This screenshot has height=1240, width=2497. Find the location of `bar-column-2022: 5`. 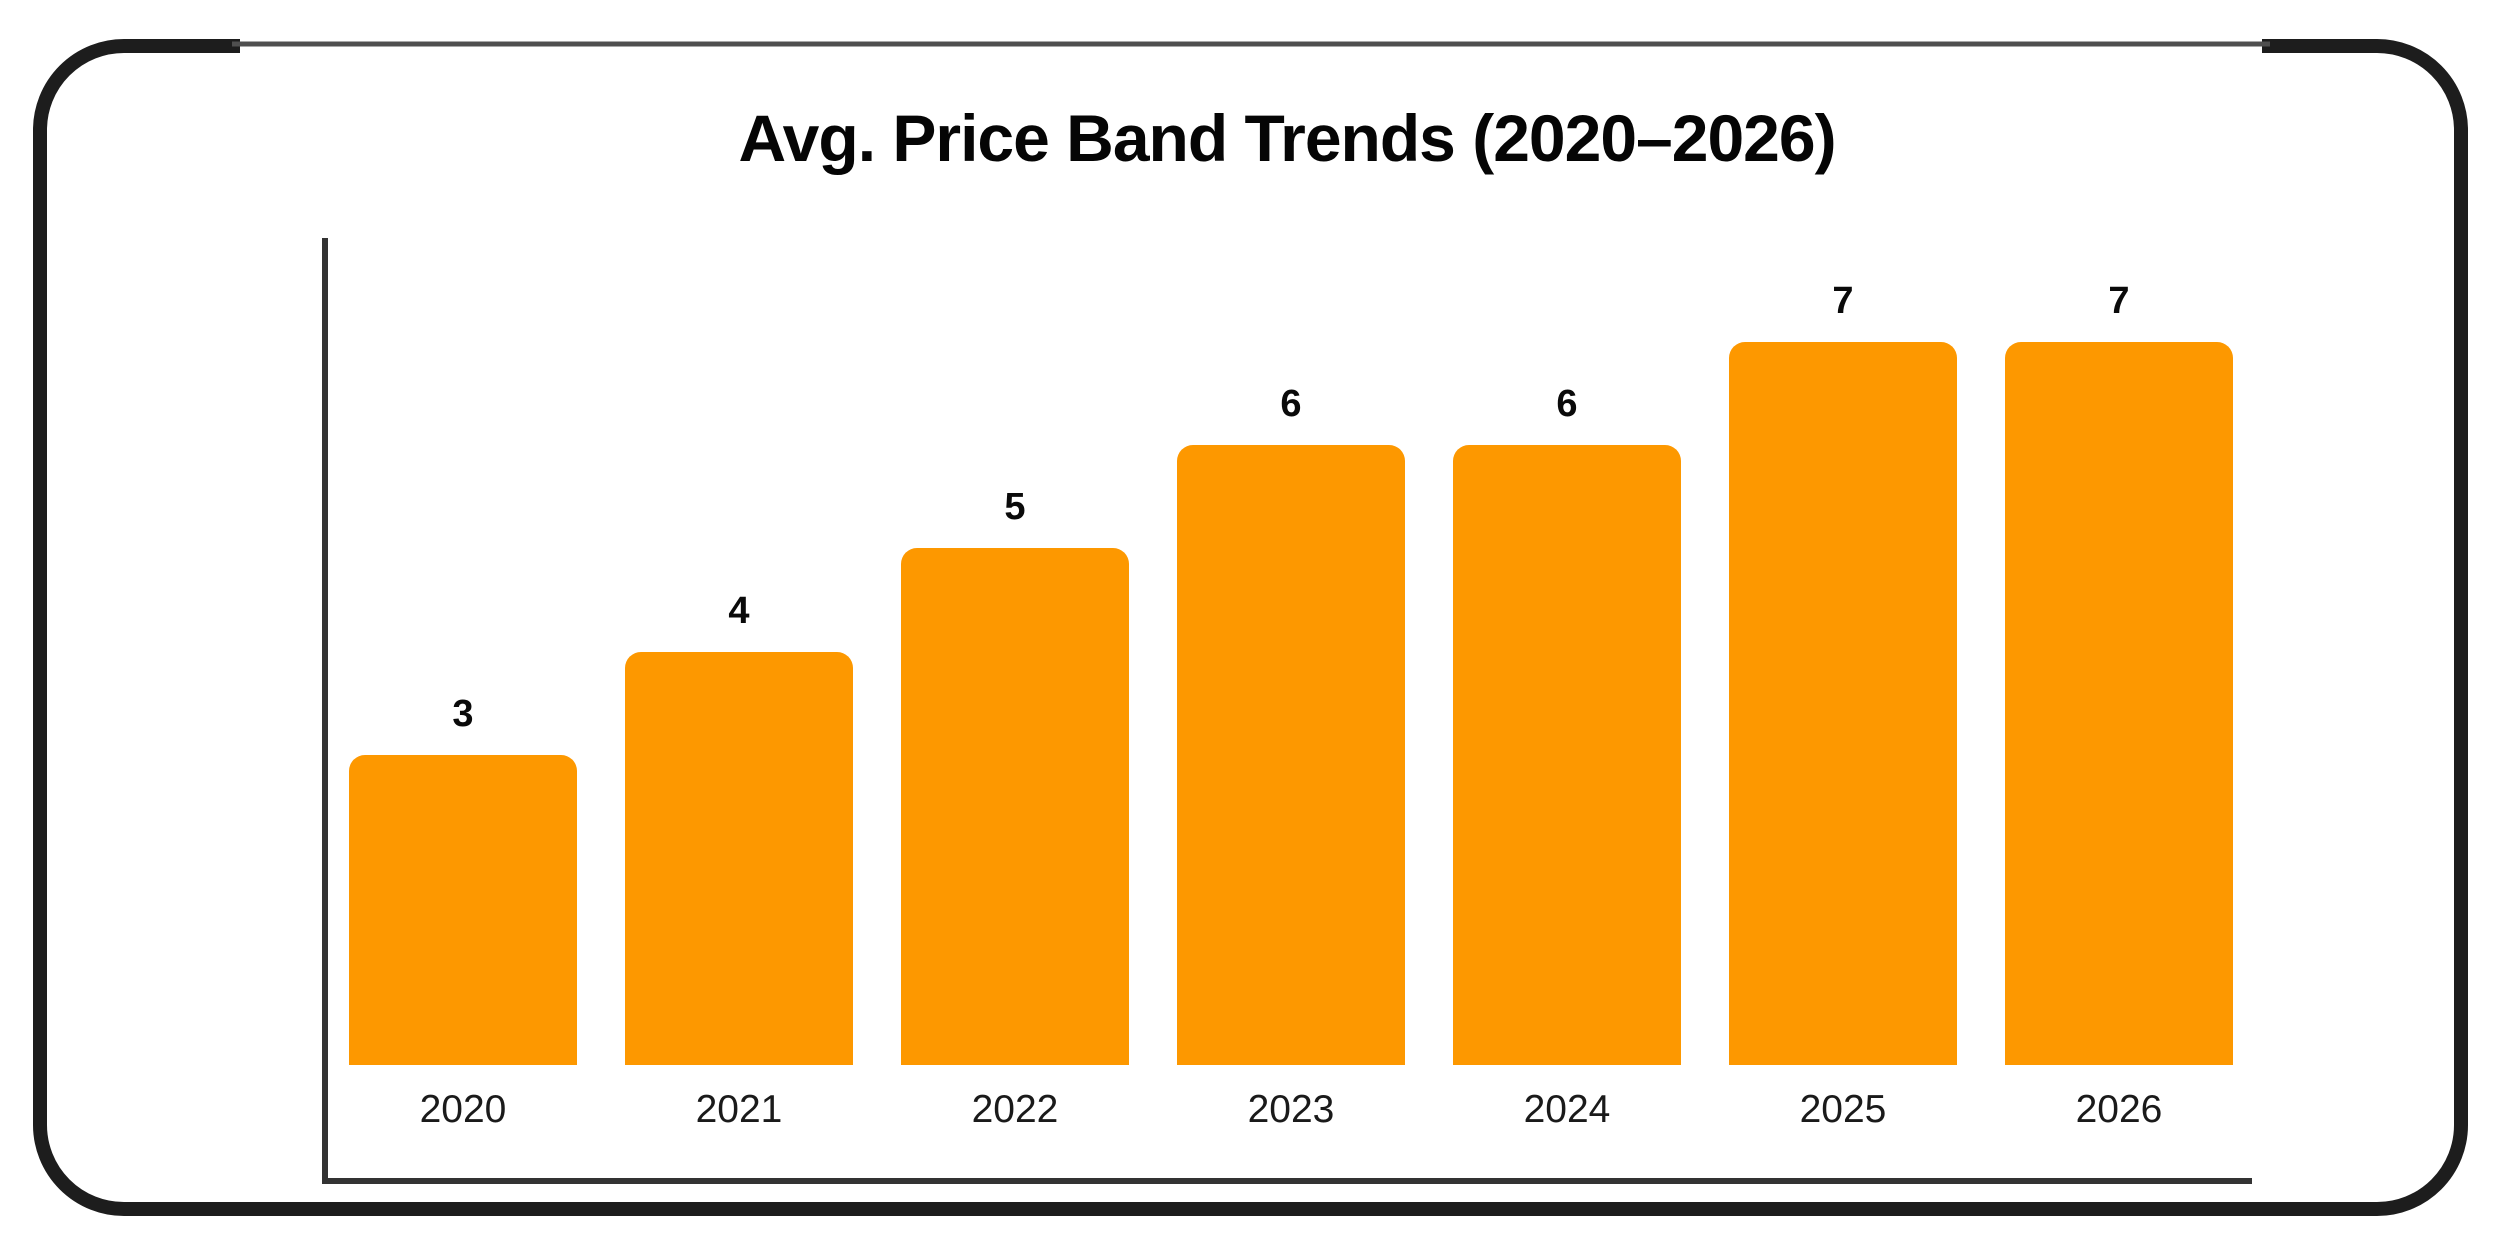

bar-column-2022: 5 is located at coordinates (1015, 775).